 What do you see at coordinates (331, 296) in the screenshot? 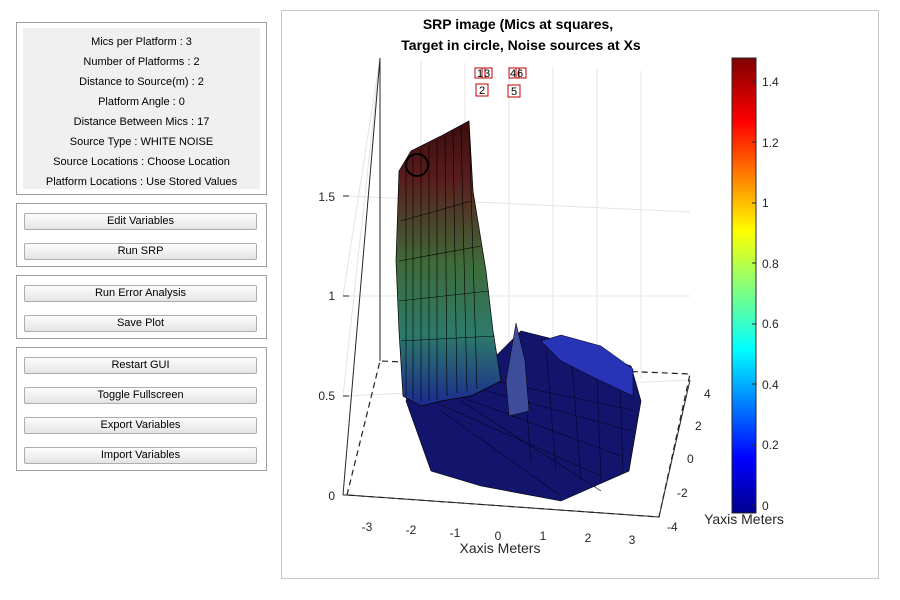
I see `z-tick-1: 1` at bounding box center [331, 296].